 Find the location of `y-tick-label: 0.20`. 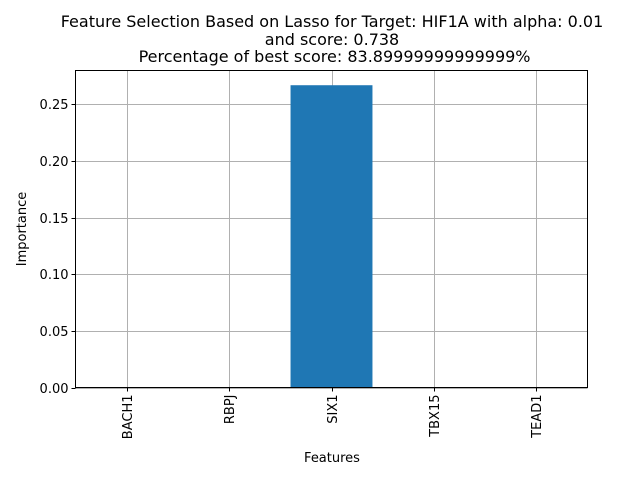

y-tick-label: 0.20 is located at coordinates (54, 162).